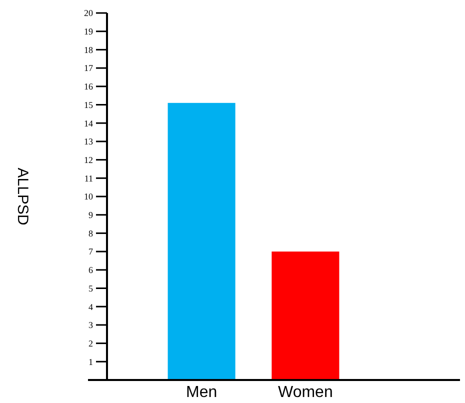  Describe the element at coordinates (89, 13) in the screenshot. I see `y-tick-label: 20` at that location.